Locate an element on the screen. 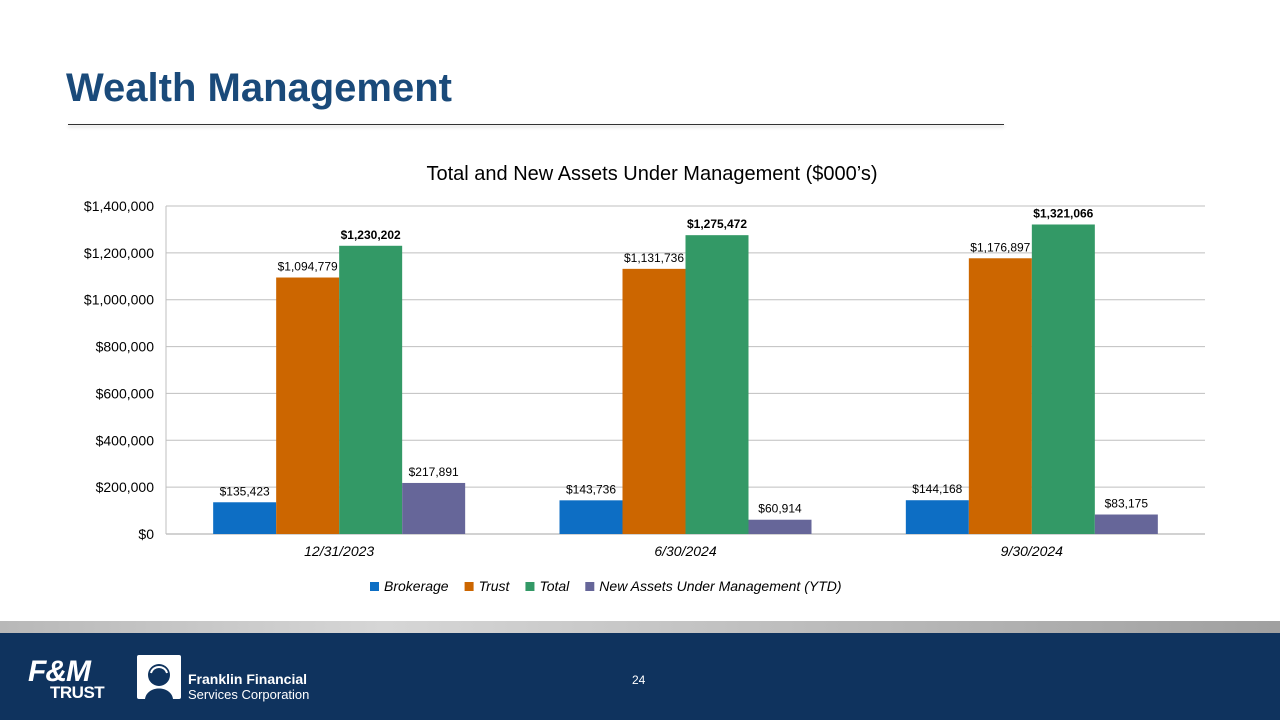  x-tick-label: 12/31/2023 is located at coordinates (339, 551).